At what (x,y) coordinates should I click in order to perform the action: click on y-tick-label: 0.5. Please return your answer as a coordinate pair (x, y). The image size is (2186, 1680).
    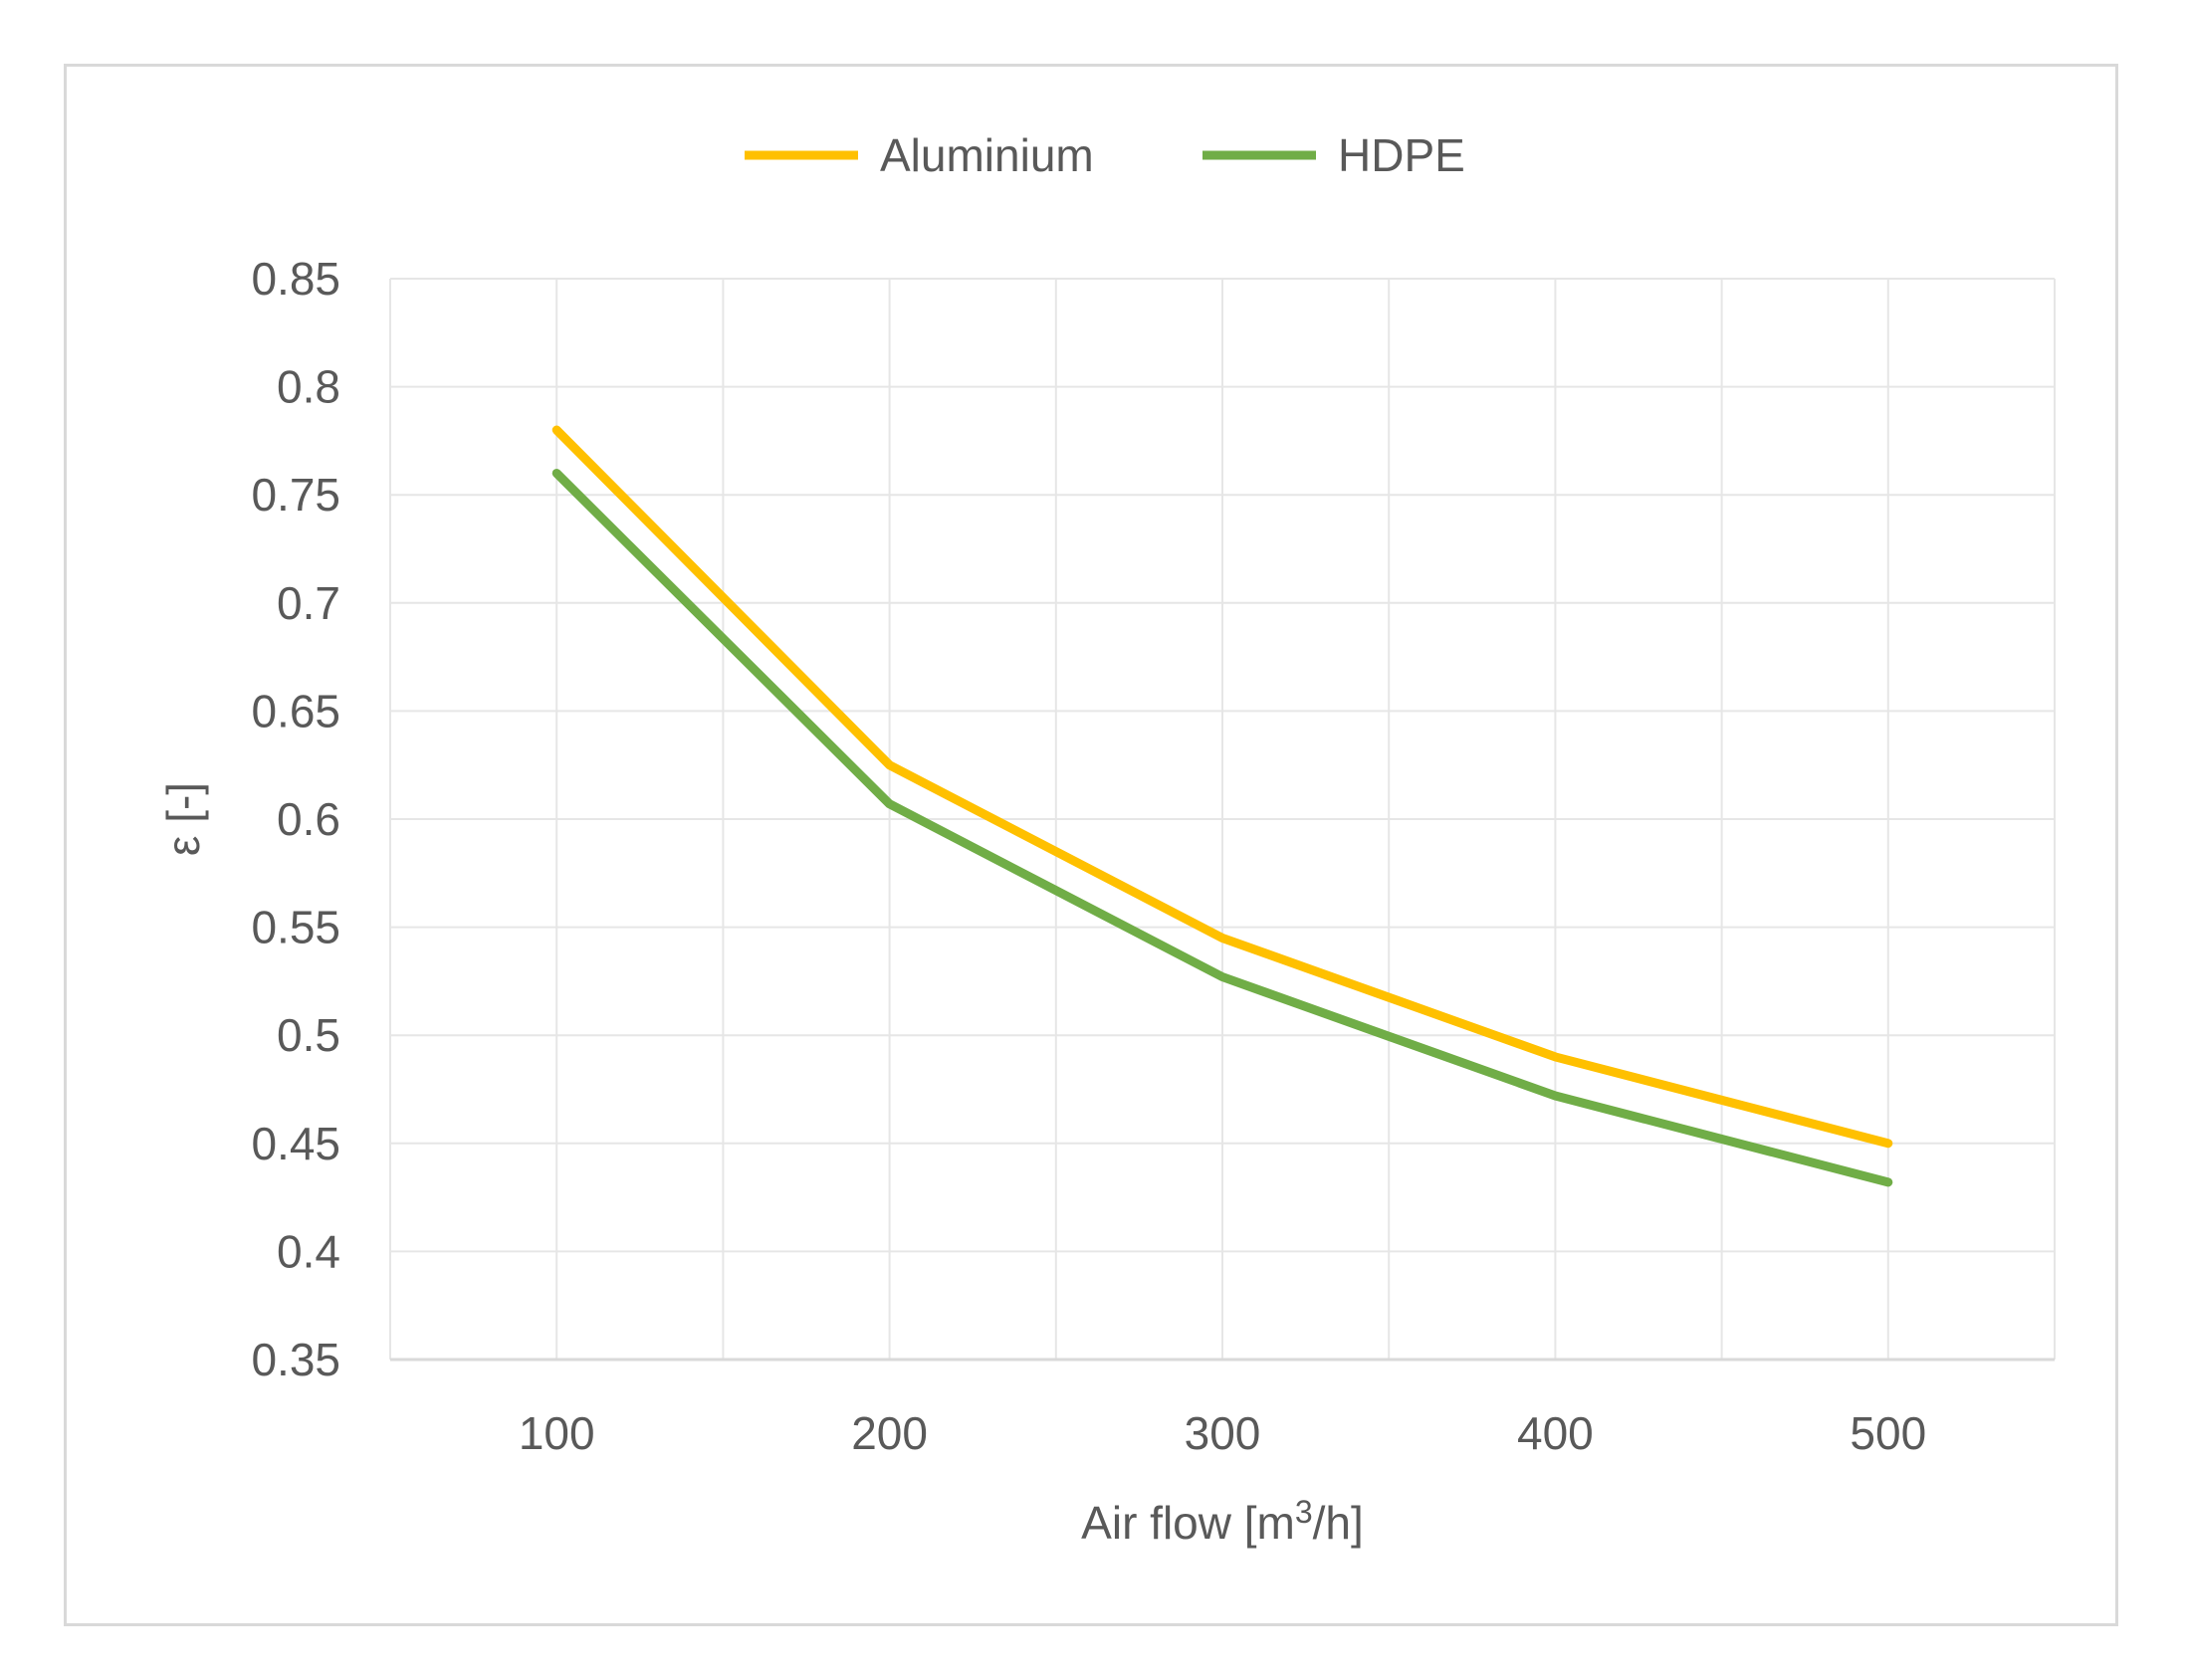
    Looking at the image, I should click on (308, 1035).